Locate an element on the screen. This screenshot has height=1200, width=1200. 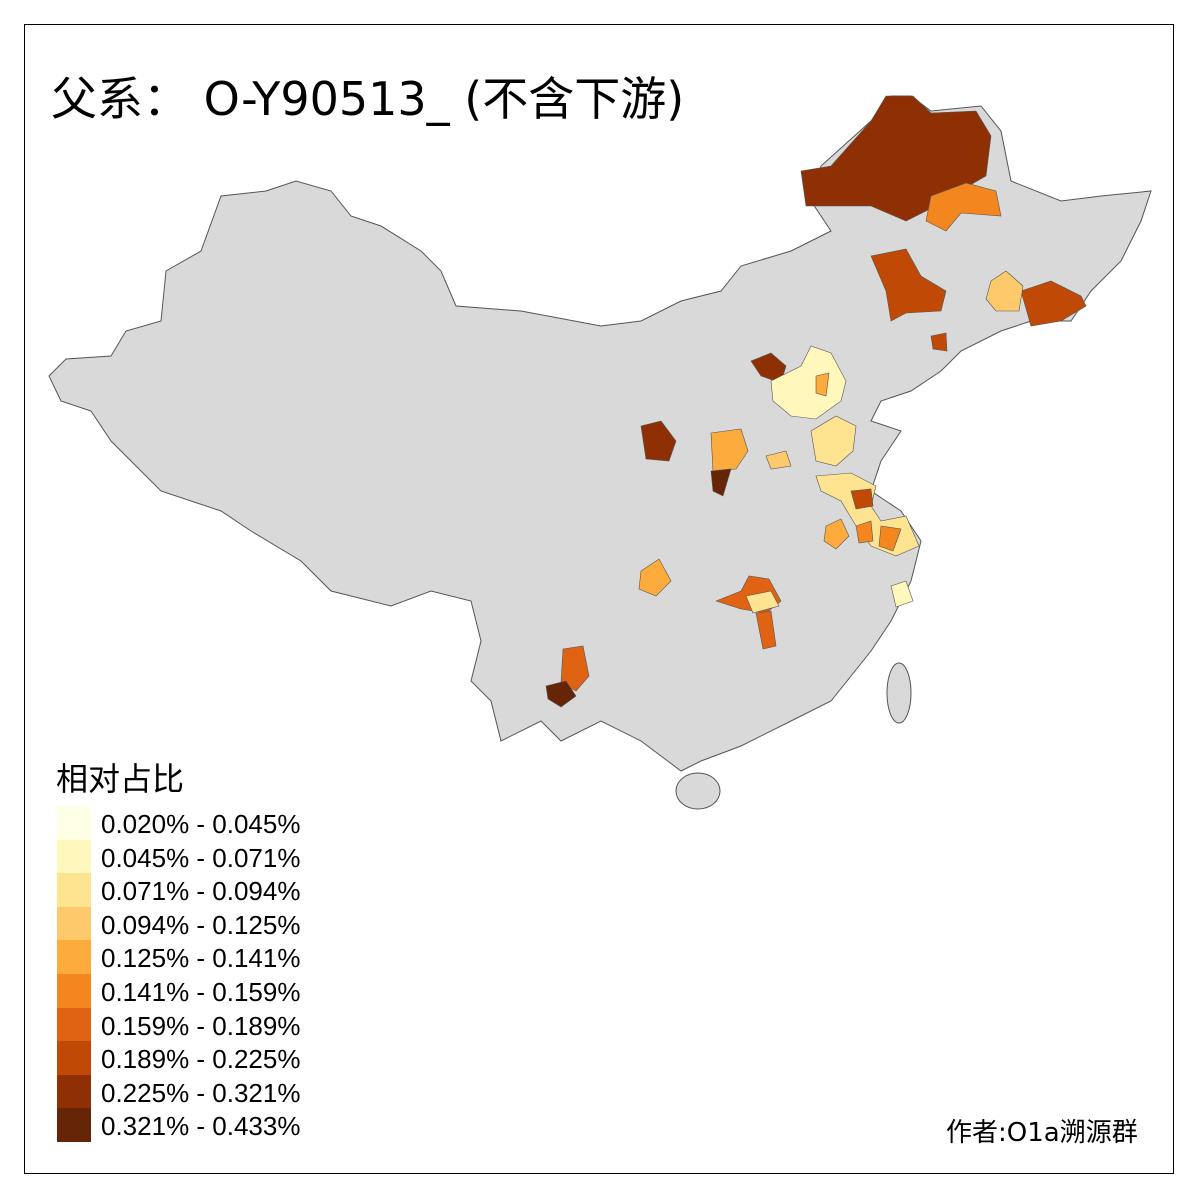
taiwan is located at coordinates (899, 693).